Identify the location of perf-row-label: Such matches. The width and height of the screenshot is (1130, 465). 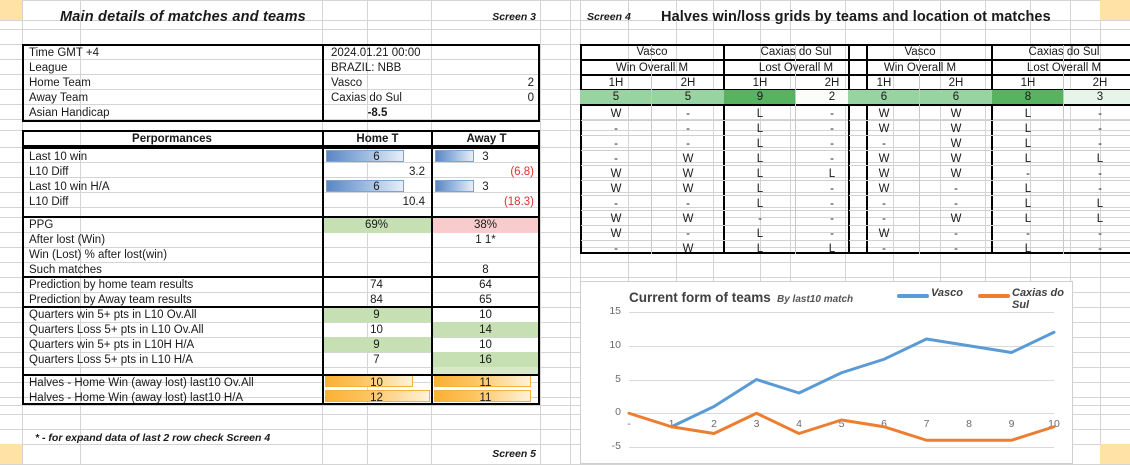
(65, 269).